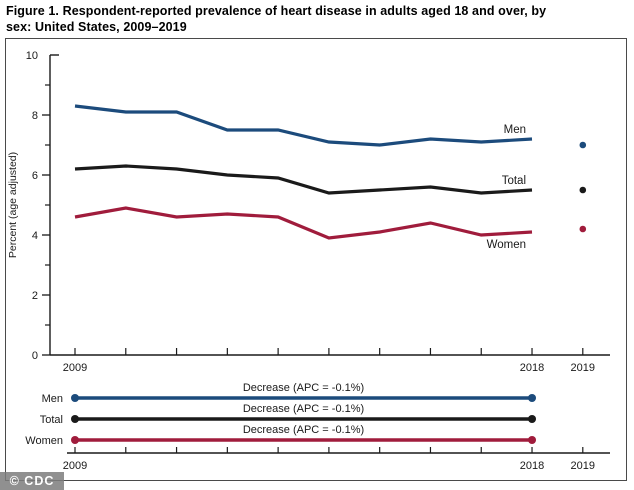  Describe the element at coordinates (32, 56) in the screenshot. I see `y-tick-label: 10` at that location.